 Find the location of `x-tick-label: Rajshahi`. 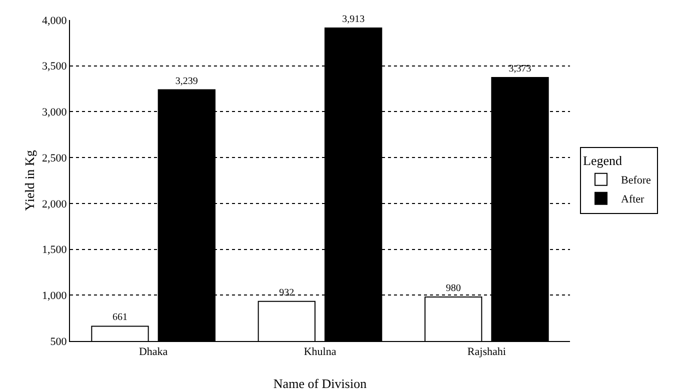

x-tick-label: Rajshahi is located at coordinates (486, 352).